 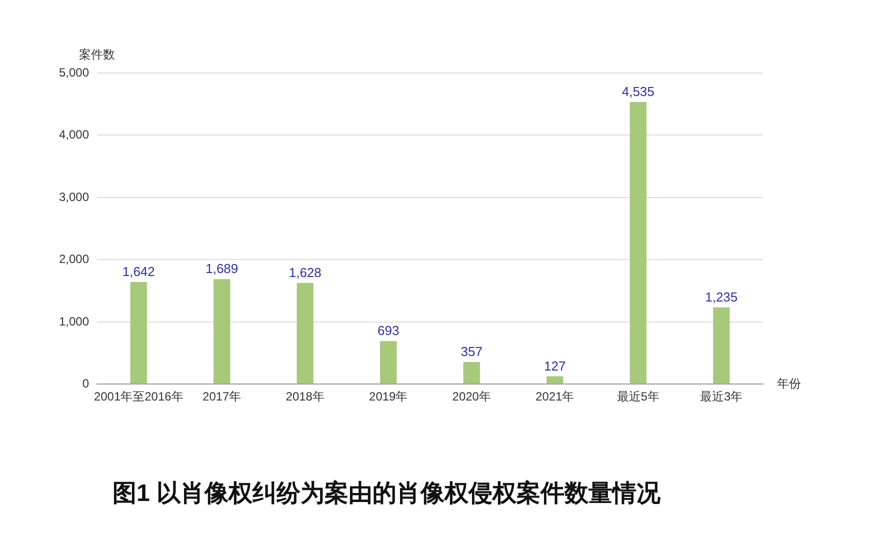 What do you see at coordinates (74, 321) in the screenshot?
I see `y-tick-label: 1,000` at bounding box center [74, 321].